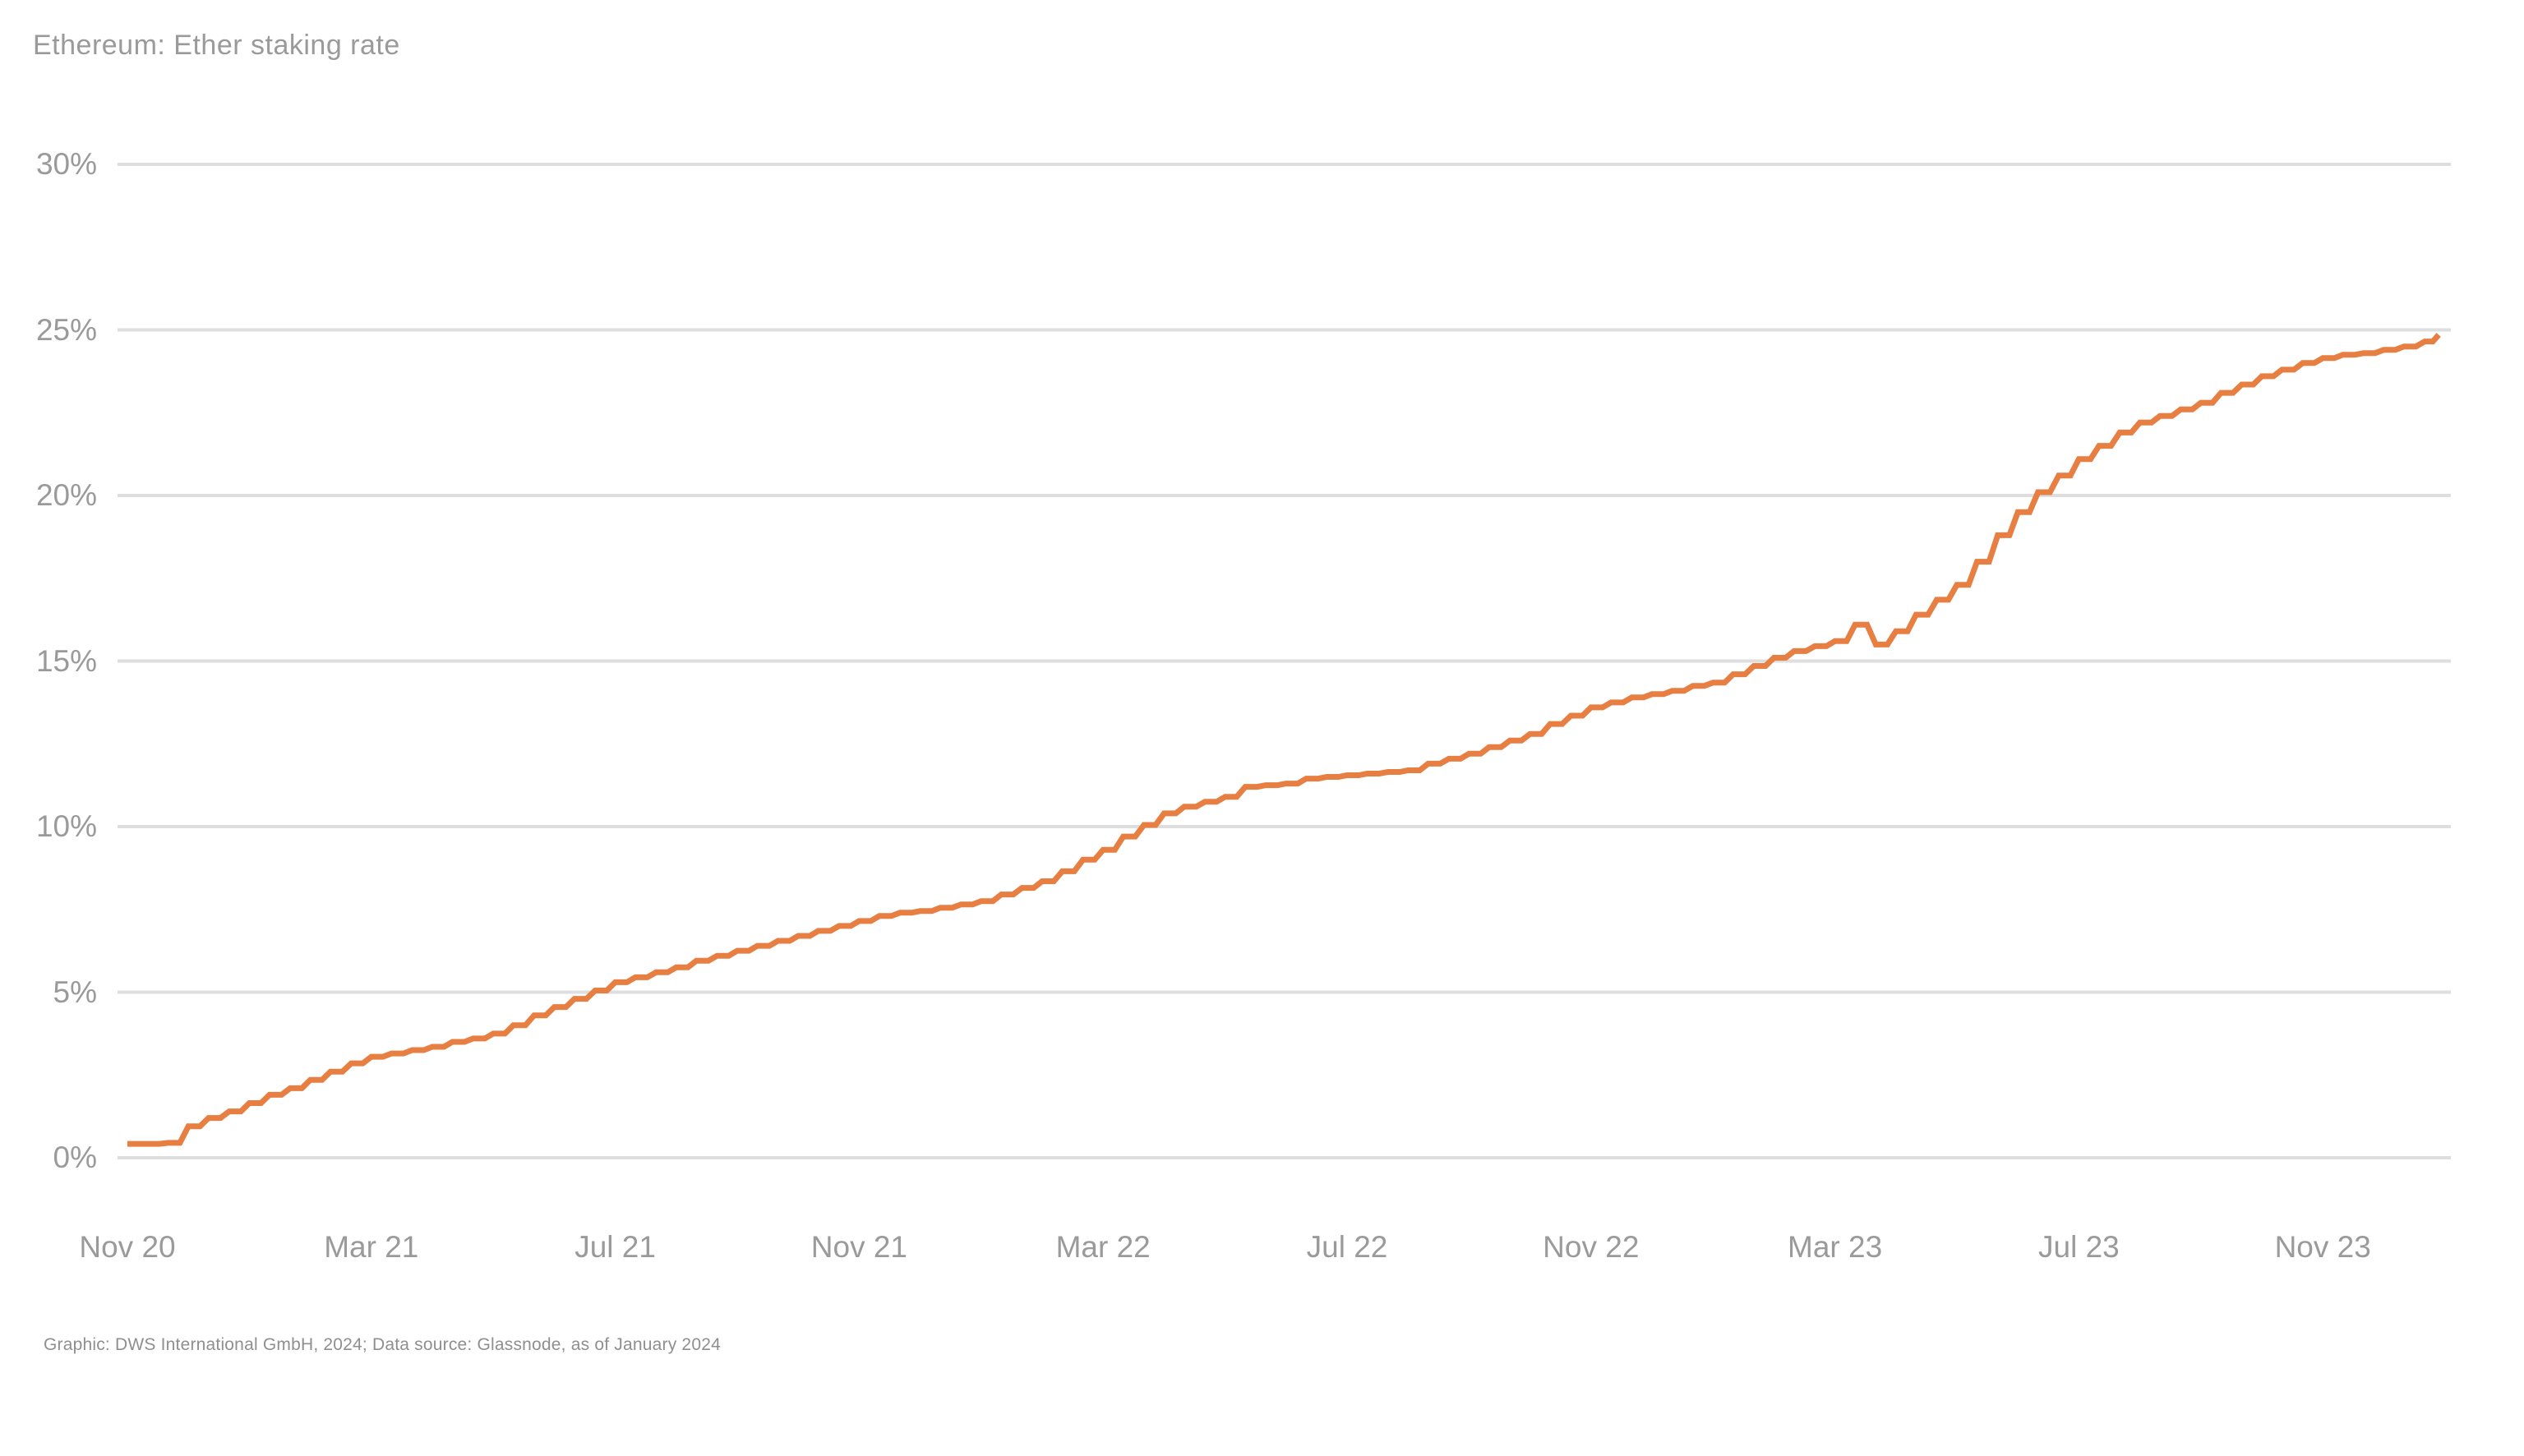  Describe the element at coordinates (66, 495) in the screenshot. I see `y-axis-tick-label: 20%` at that location.